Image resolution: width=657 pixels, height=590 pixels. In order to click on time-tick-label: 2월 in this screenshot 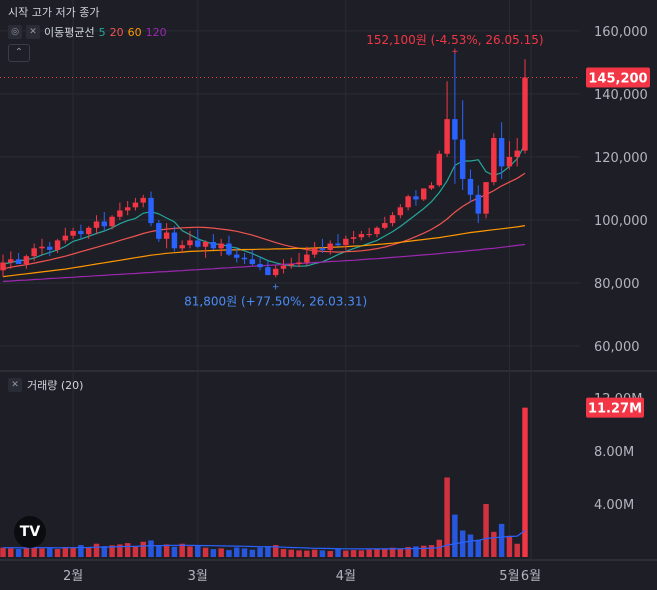, I will do `click(73, 576)`.